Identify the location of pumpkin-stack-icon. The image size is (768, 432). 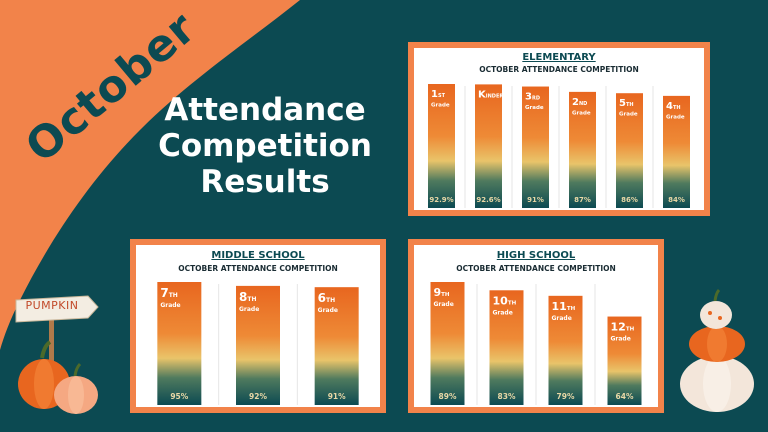
(717, 350).